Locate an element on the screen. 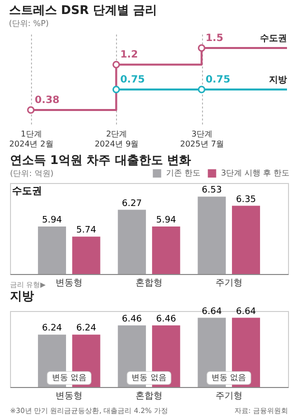 The image size is (300, 416). data-label: 5.74 is located at coordinates (86, 231).